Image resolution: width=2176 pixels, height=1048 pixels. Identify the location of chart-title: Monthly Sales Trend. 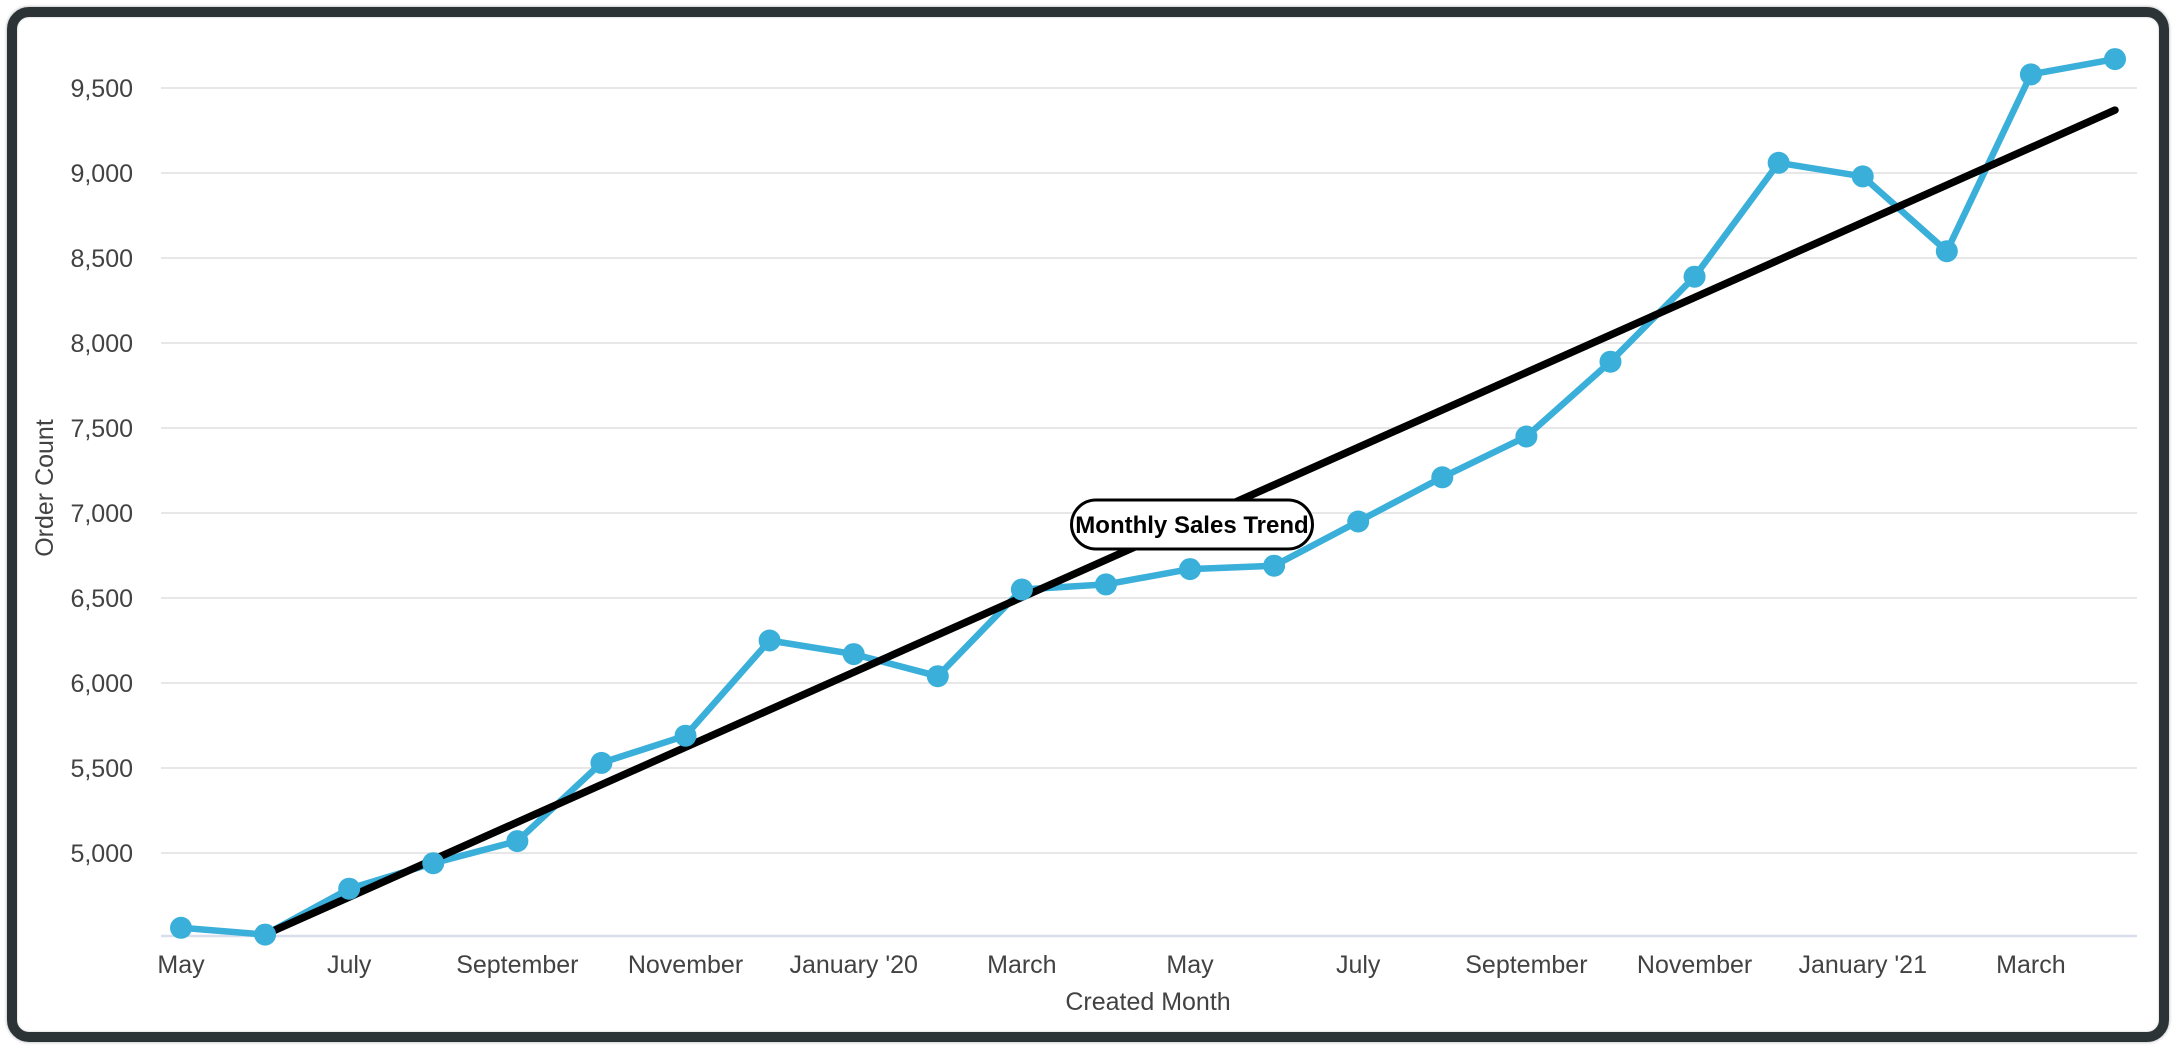
(1191, 525).